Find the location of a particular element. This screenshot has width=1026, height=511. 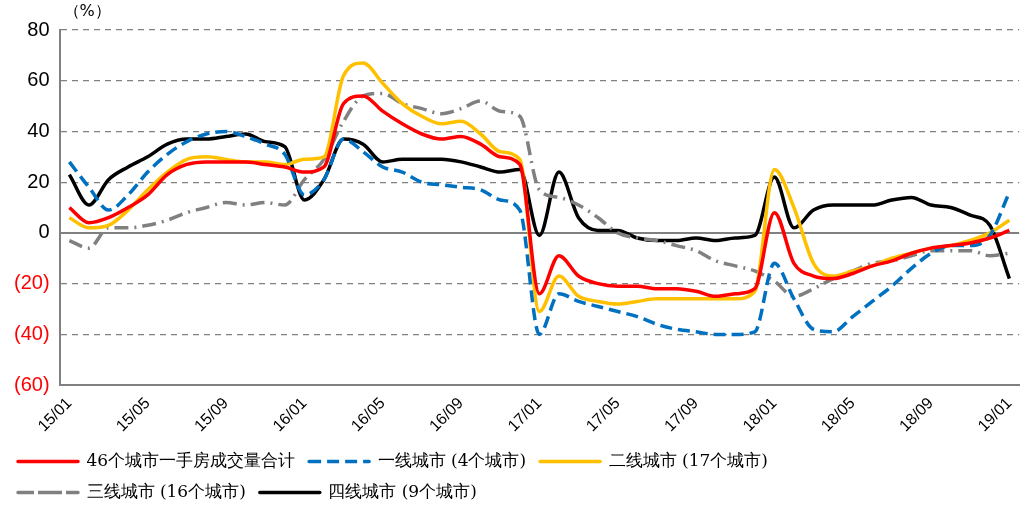

legend-label: 二线城市 (17个城市) is located at coordinates (688, 459).